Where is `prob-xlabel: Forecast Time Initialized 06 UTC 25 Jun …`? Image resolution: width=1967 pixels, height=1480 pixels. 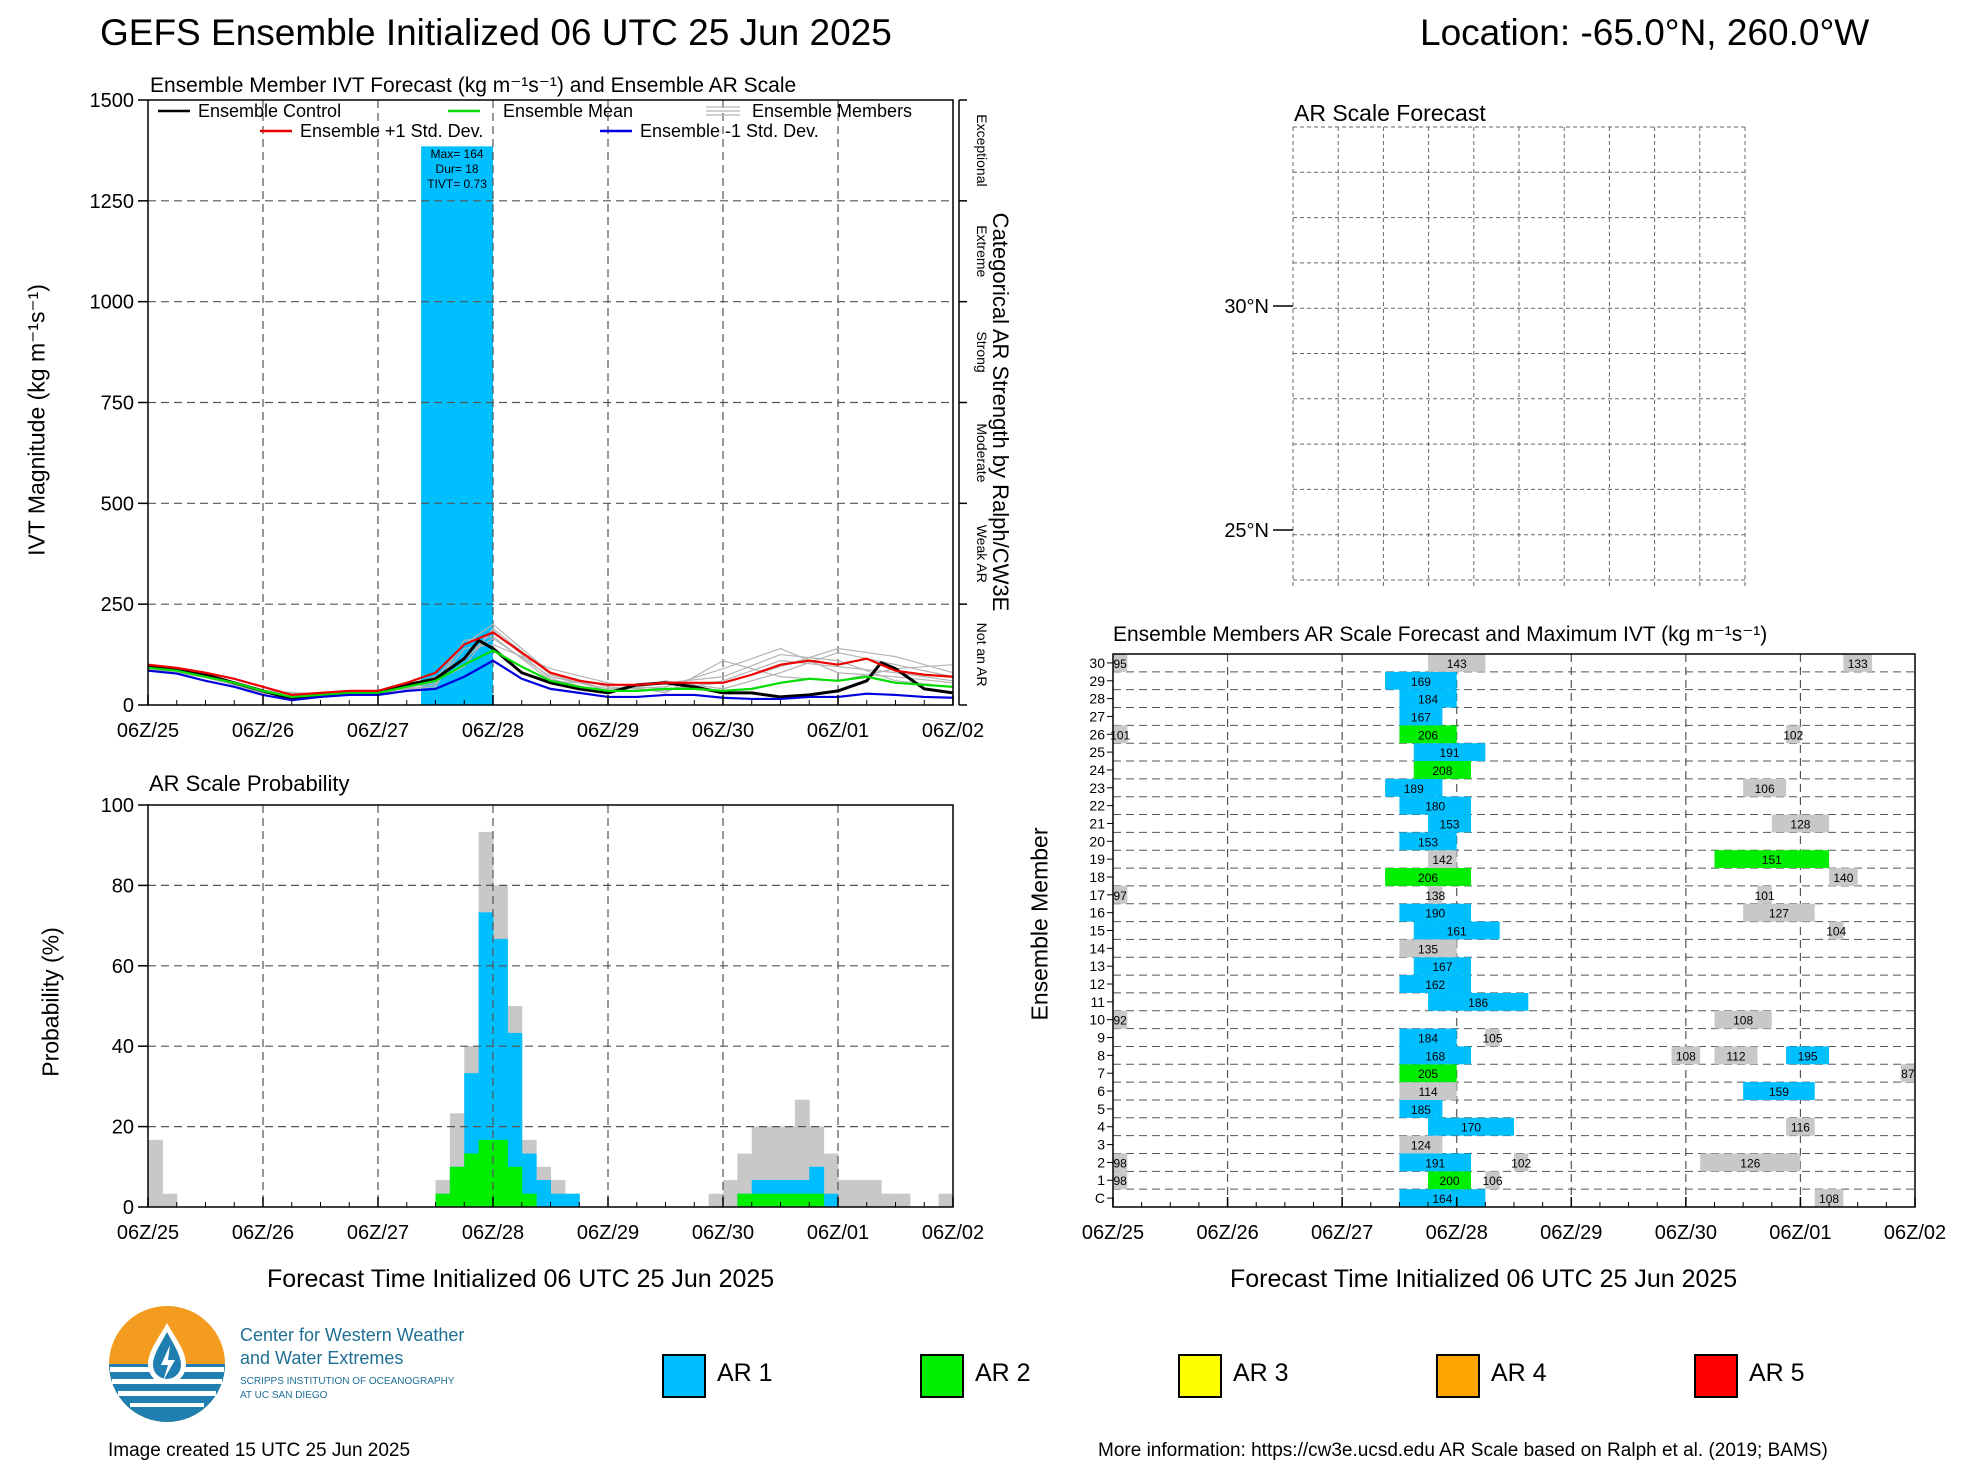
prob-xlabel: Forecast Time Initialized 06 UTC 25 Jun … is located at coordinates (521, 1279).